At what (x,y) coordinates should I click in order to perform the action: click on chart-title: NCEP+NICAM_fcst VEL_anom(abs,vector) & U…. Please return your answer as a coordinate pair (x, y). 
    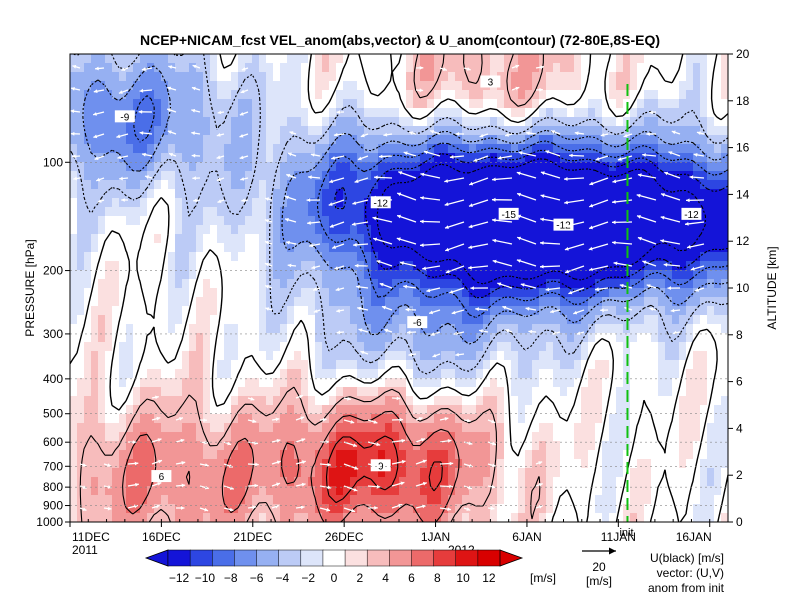
    Looking at the image, I should click on (400, 40).